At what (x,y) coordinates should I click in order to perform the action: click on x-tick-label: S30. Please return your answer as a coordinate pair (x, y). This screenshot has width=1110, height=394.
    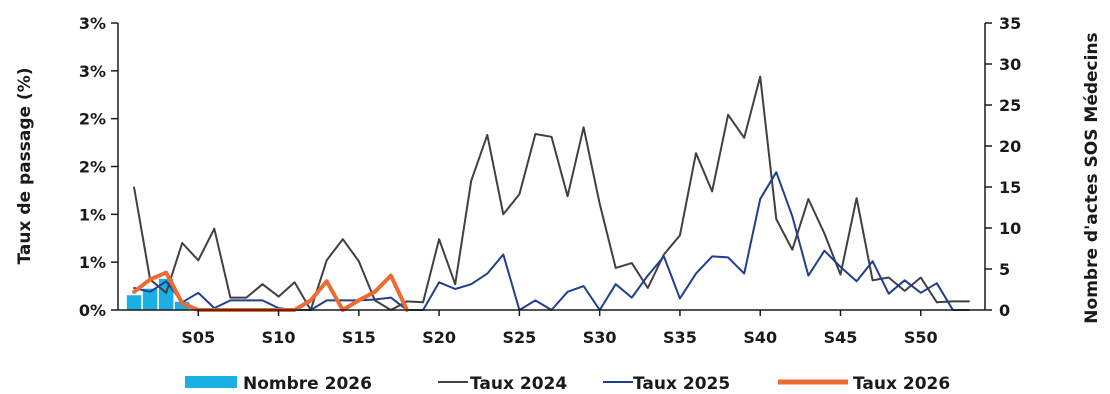
    Looking at the image, I should click on (600, 337).